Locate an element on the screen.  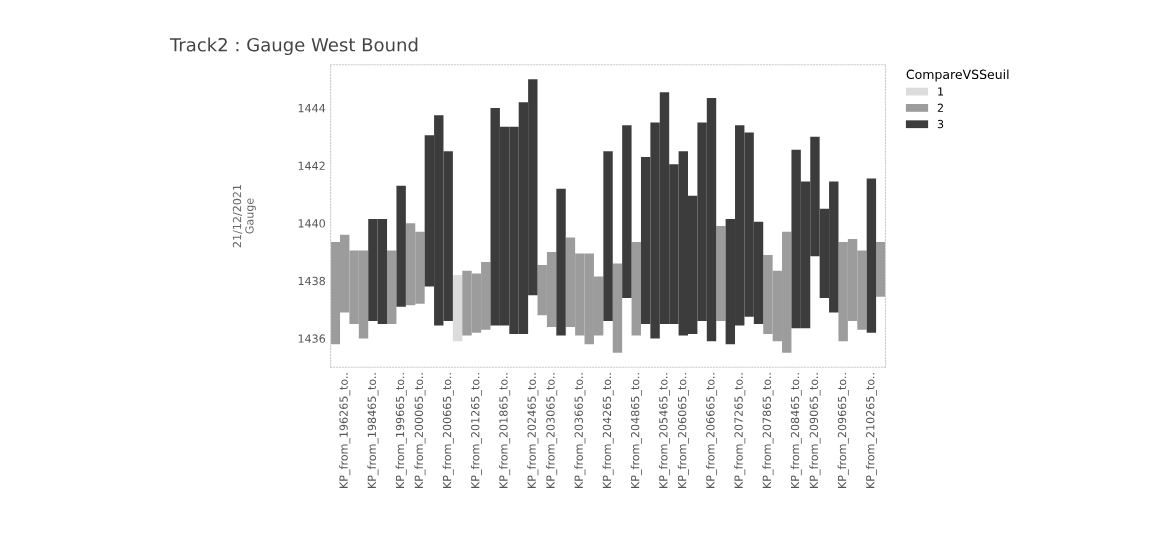
x-tick-label: KP_from_206065_to.. is located at coordinates (683, 430).